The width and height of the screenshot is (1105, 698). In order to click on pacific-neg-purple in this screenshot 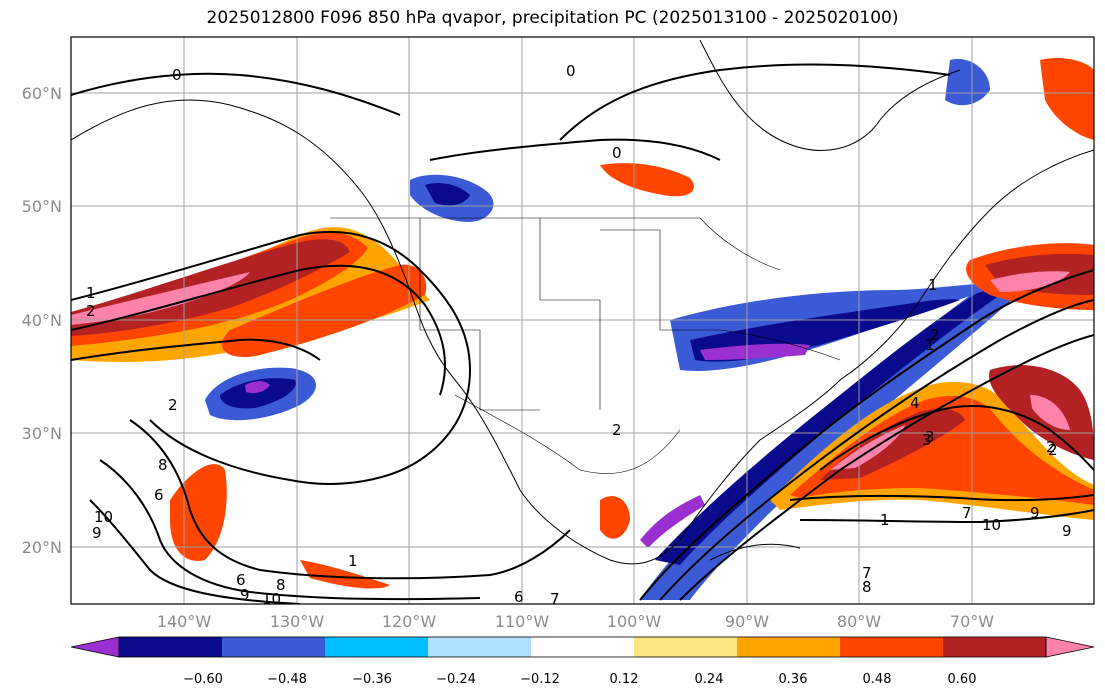, I will do `click(257, 387)`.